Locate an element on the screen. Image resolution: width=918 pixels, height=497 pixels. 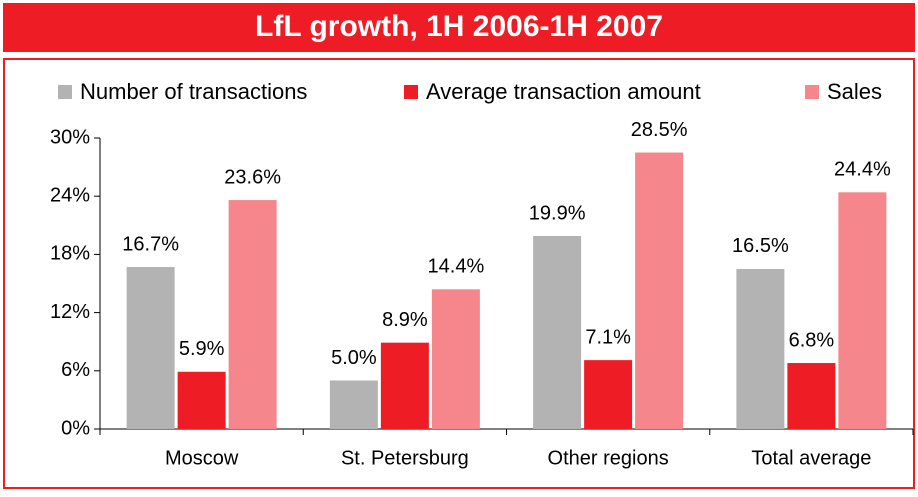
y-tick-label: 30% is located at coordinates (70, 137).